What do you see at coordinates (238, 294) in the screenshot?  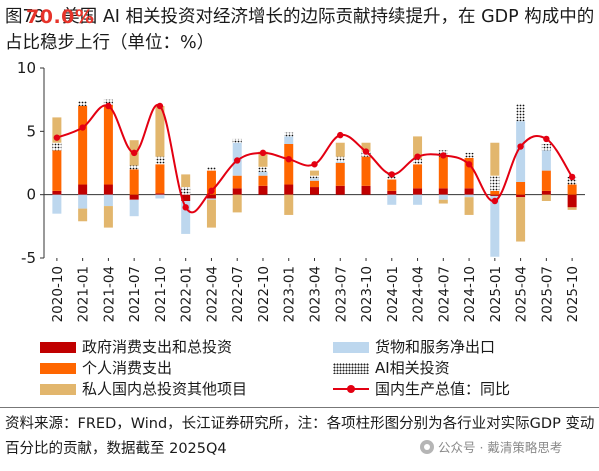 I see `x-tick-label: 2022-07` at bounding box center [238, 294].